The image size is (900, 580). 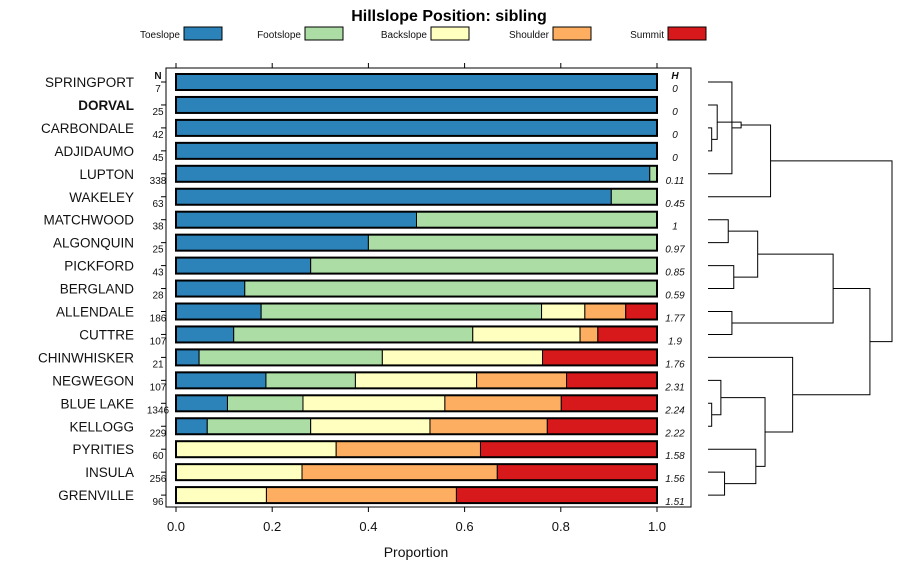 What do you see at coordinates (577, 472) in the screenshot?
I see `bar-insula-summit` at bounding box center [577, 472].